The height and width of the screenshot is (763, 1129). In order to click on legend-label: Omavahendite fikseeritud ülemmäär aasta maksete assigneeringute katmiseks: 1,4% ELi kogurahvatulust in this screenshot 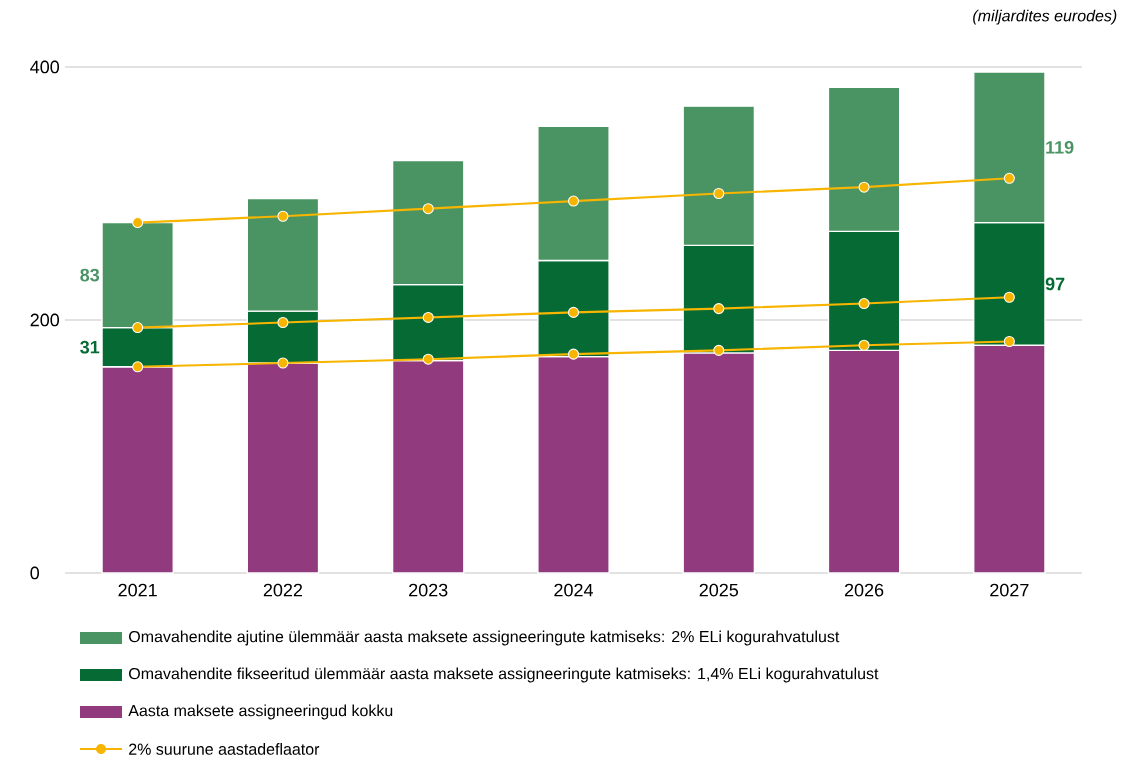, I will do `click(504, 675)`.